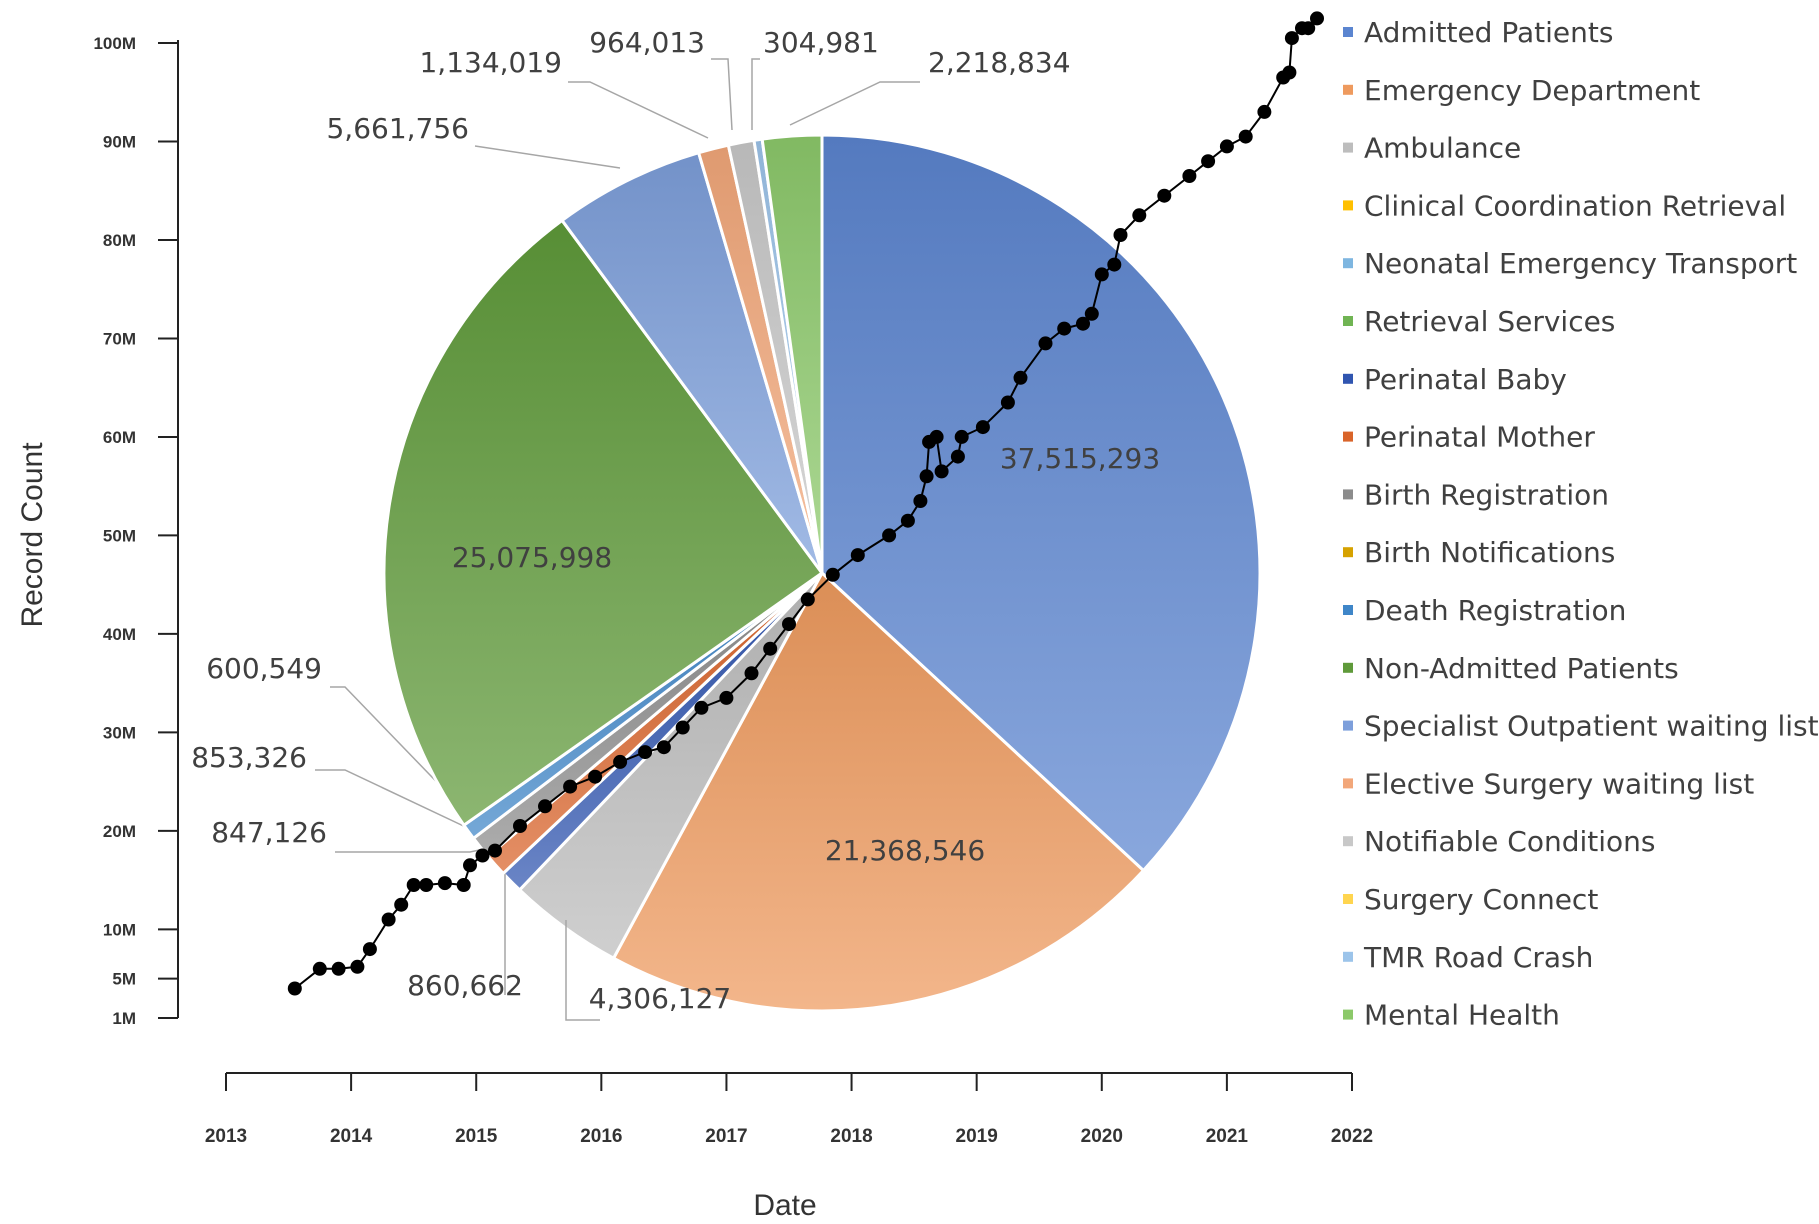 This screenshot has width=1819, height=1224. What do you see at coordinates (124, 1018) in the screenshot?
I see `y-tick-label: 1M` at bounding box center [124, 1018].